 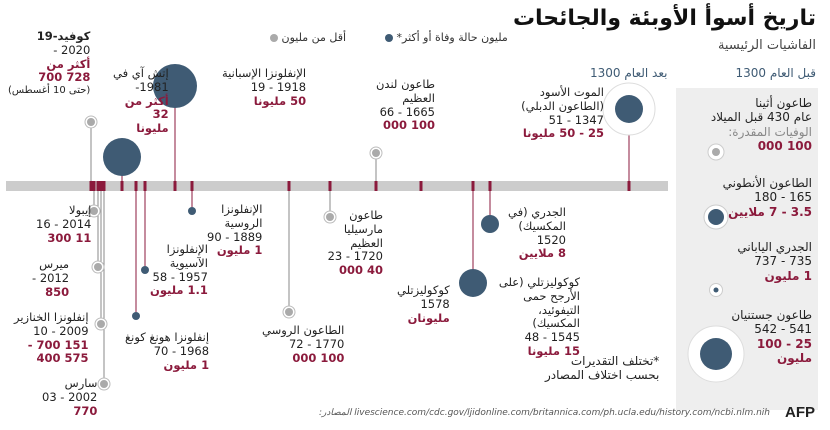 I want to click on entry-hiv: إتش آي في 1981- أكثر من 32 مليونا, so click(x=141, y=101).